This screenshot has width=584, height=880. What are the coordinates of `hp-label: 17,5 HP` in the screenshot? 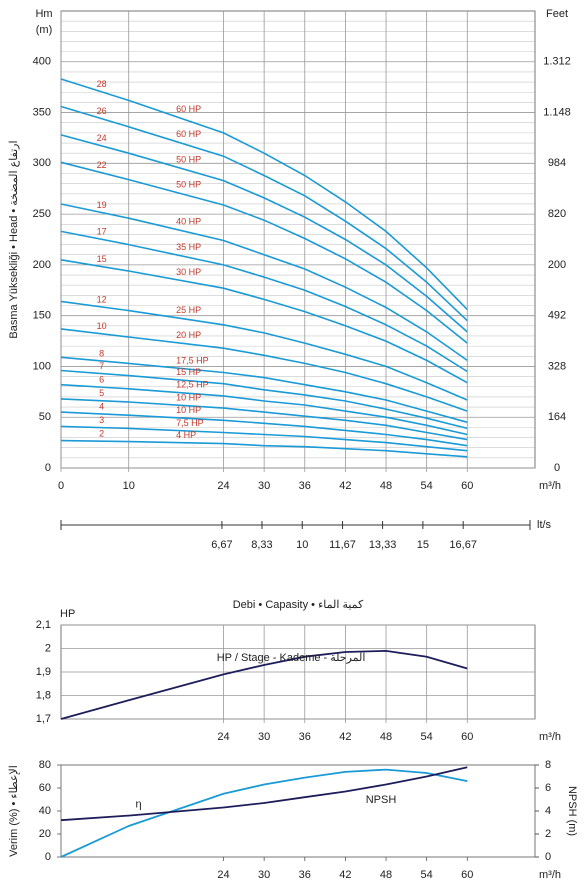 It's located at (192, 360).